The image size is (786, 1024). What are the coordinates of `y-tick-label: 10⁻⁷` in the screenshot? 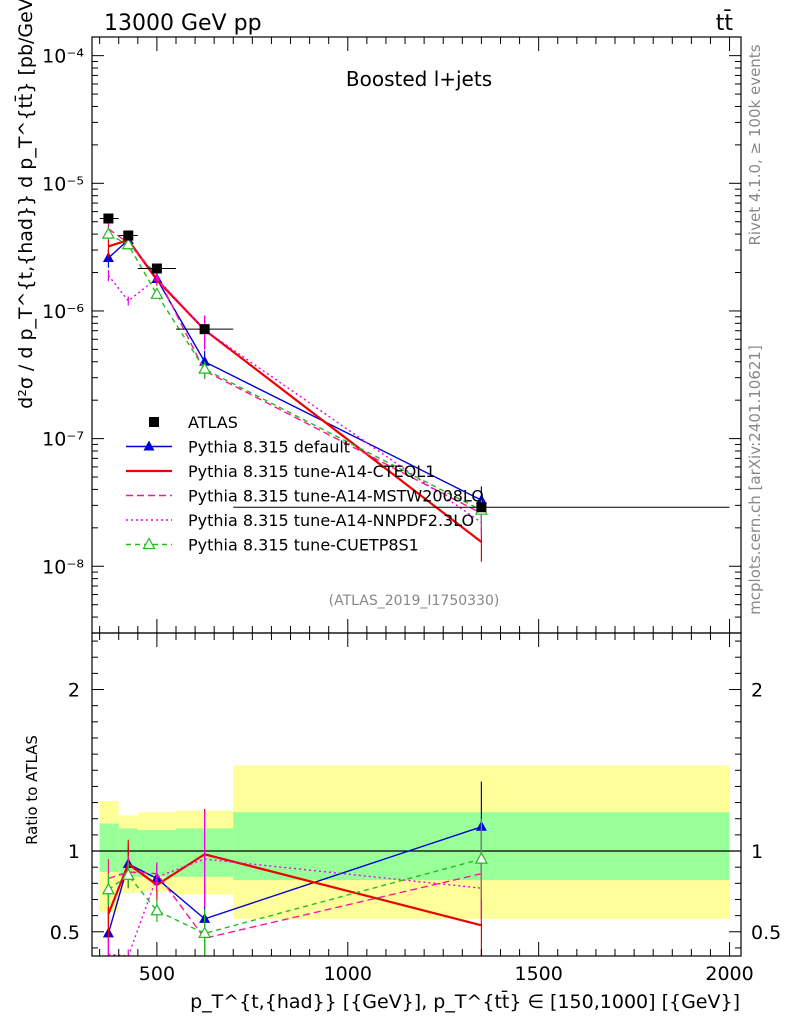 It's located at (63, 440).